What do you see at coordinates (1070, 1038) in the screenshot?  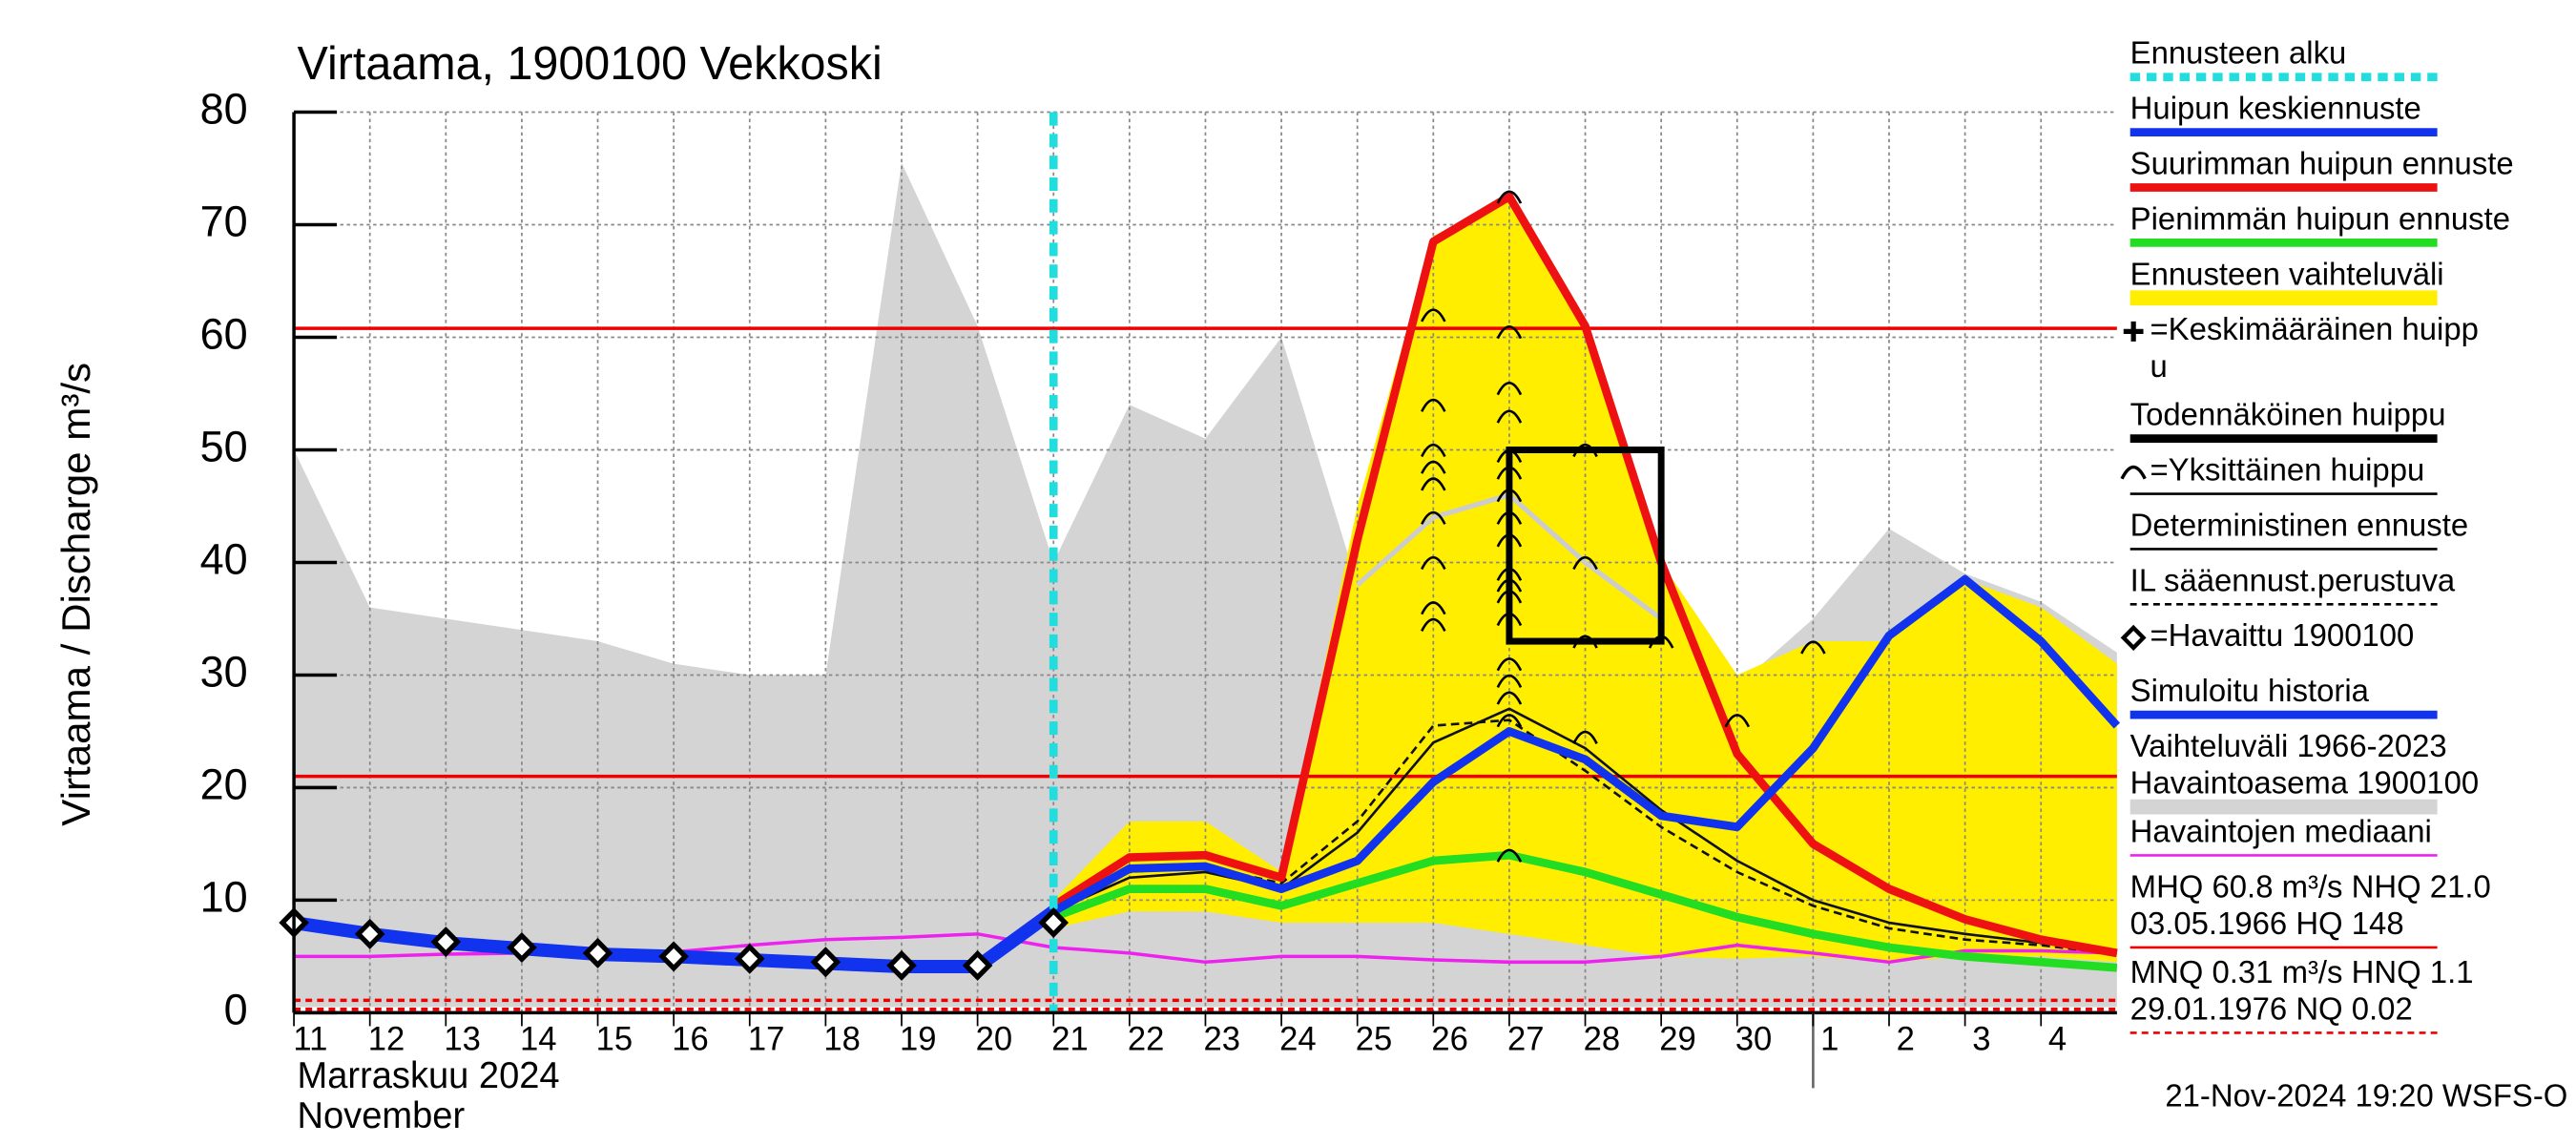 I see `x-tick-label: 21` at bounding box center [1070, 1038].